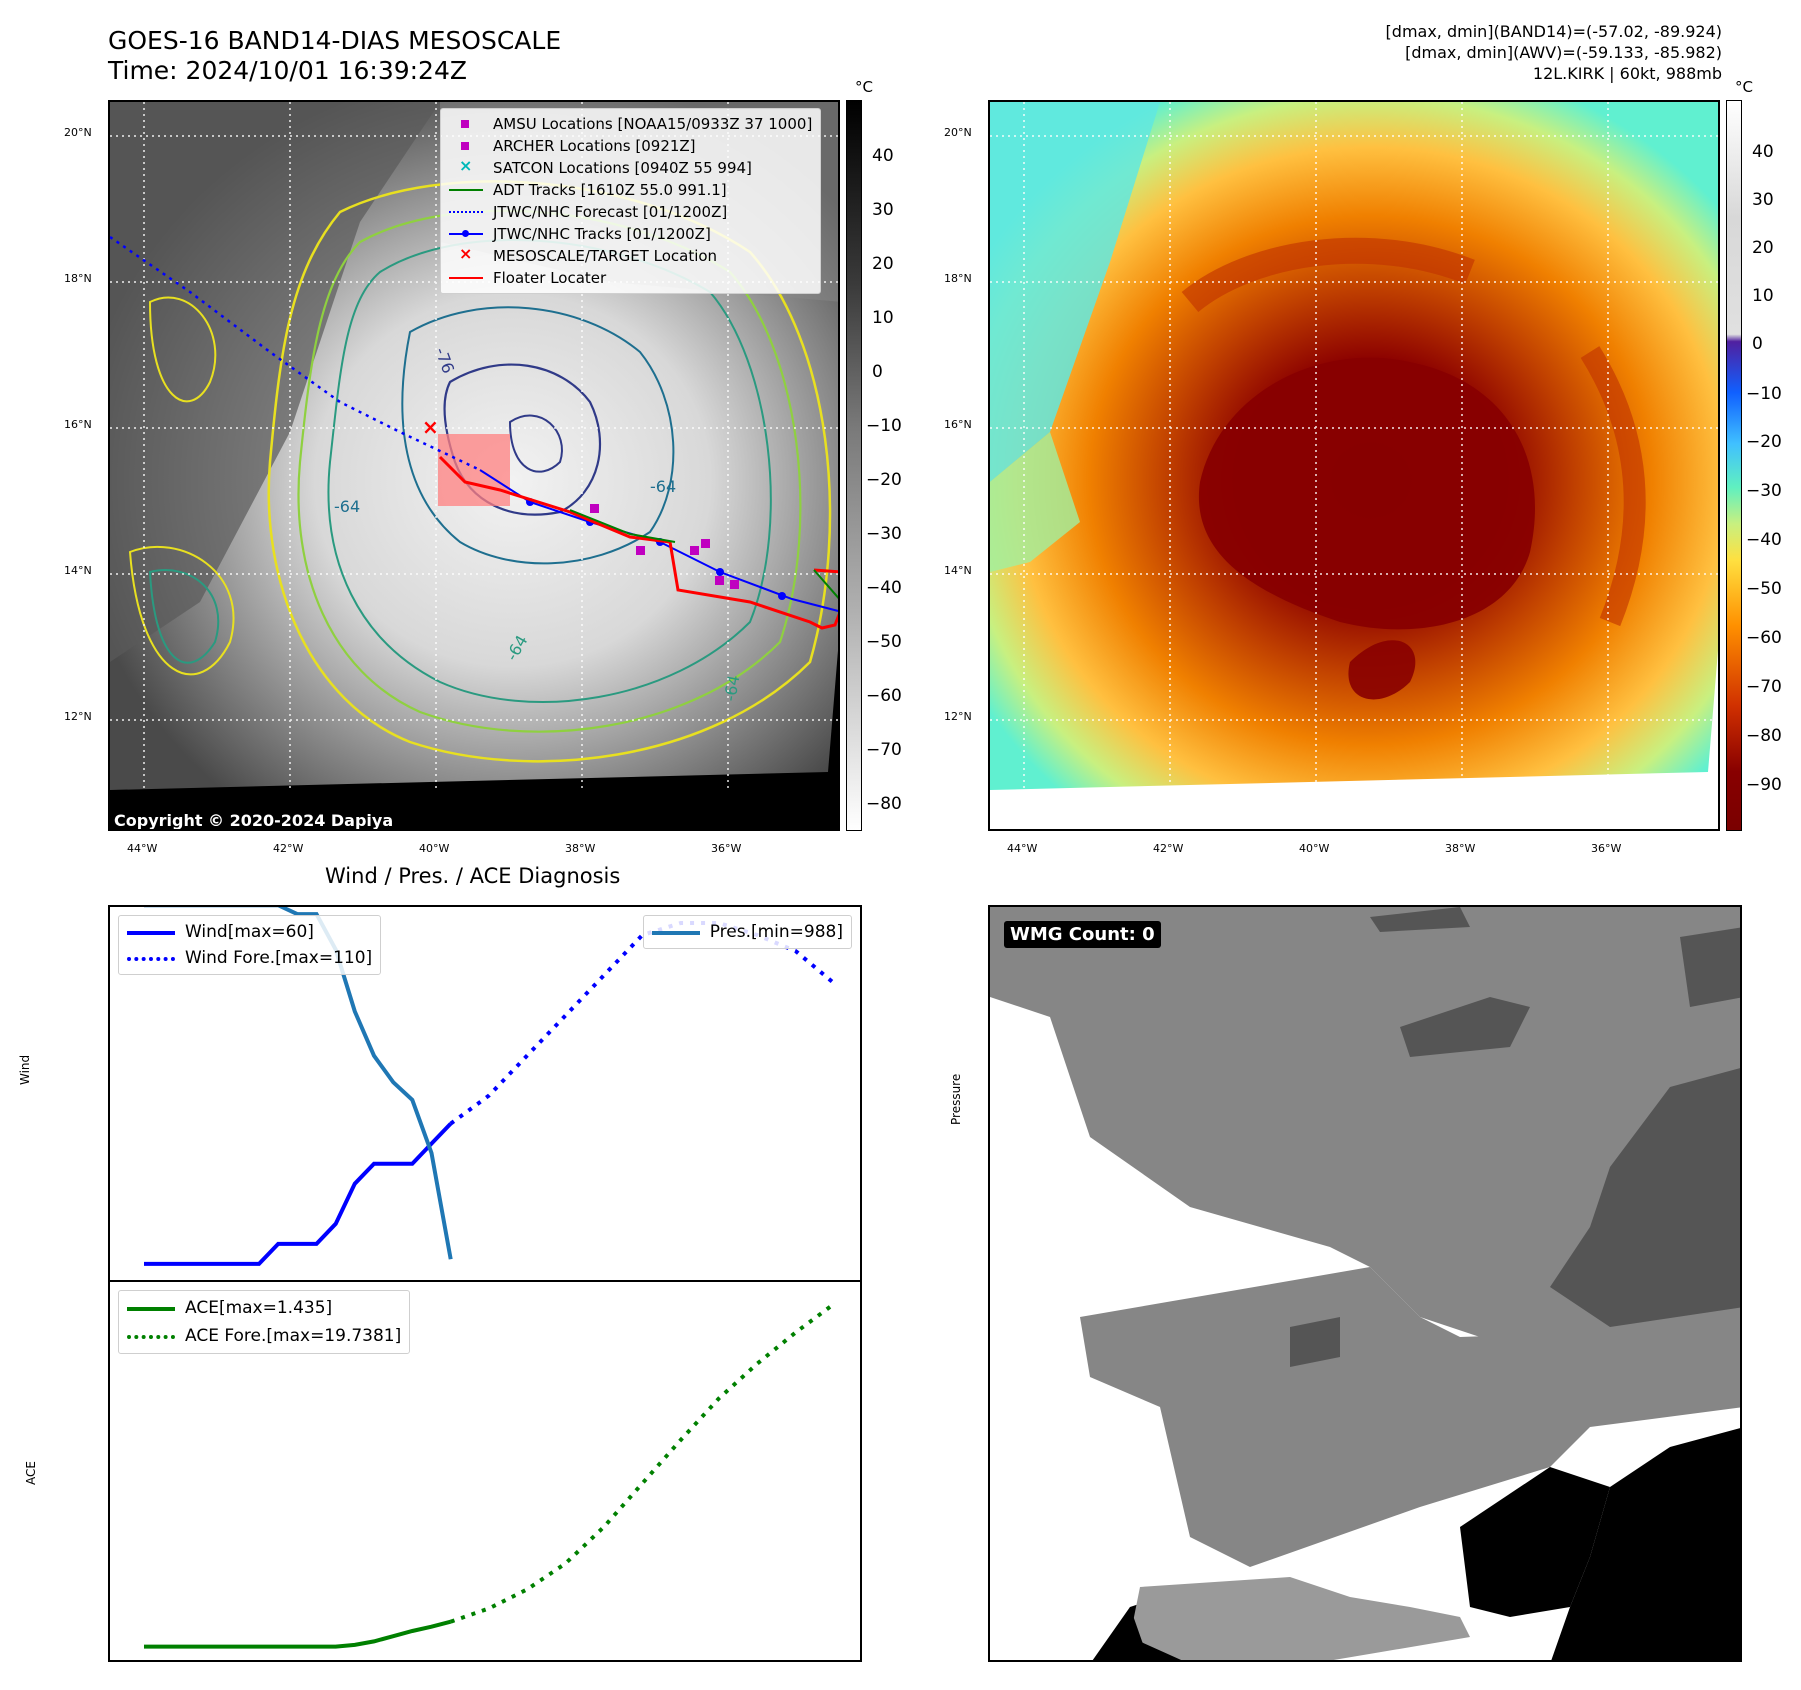 Image resolution: width=1801 pixels, height=1690 pixels. I want to click on series-line-ace, so click(298, 1634).